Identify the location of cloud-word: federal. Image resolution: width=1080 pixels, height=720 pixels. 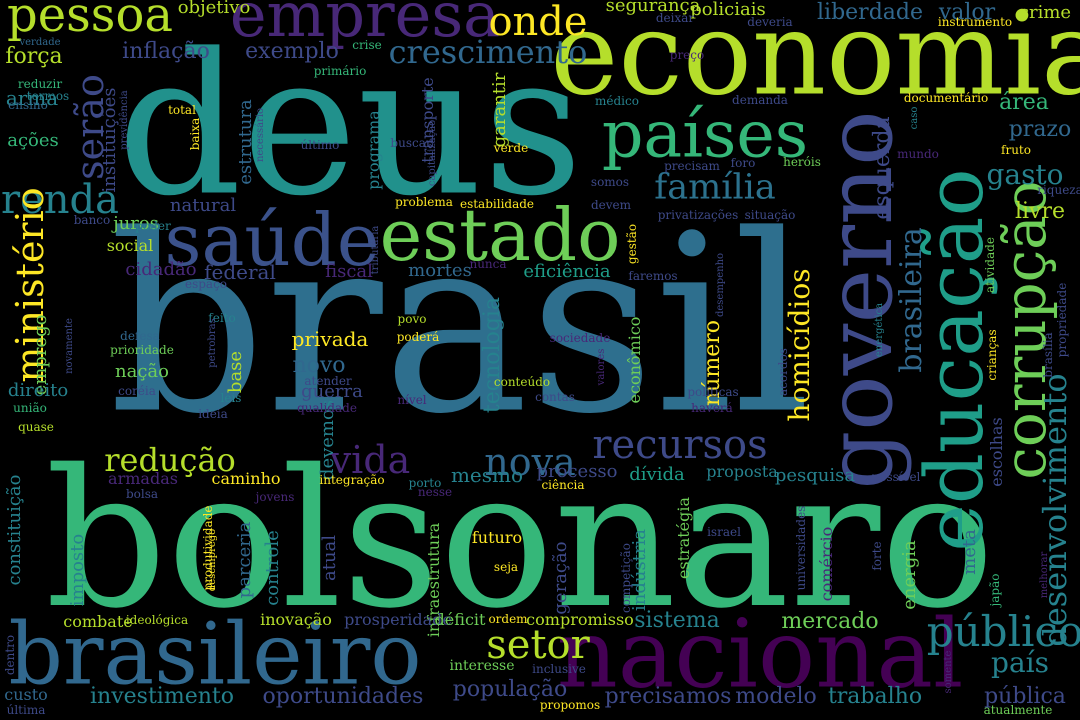
(240, 272).